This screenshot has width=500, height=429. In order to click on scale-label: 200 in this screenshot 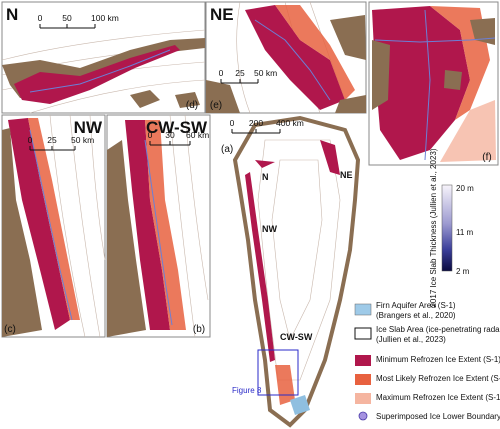, I will do `click(256, 123)`.